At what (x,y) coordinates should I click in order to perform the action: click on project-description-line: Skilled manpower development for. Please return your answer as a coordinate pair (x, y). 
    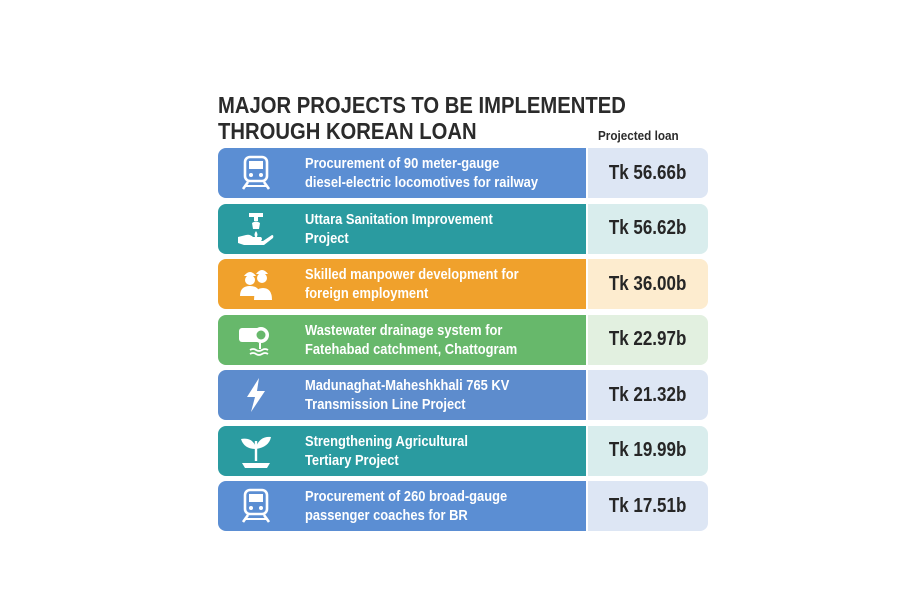
    Looking at the image, I should click on (412, 274).